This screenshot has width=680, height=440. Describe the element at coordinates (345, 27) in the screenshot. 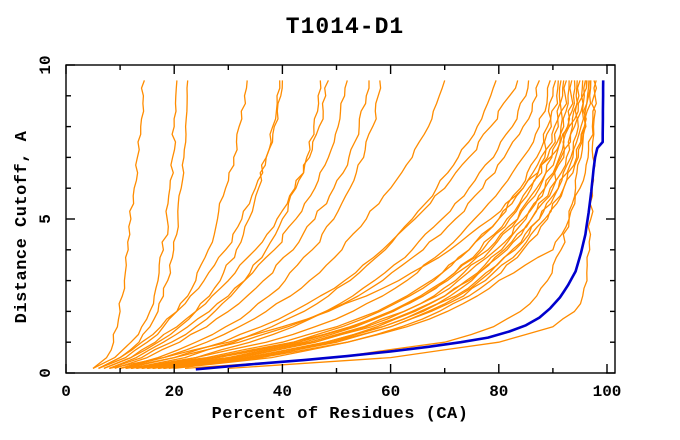

I see `chart-title: T1014-D1` at that location.